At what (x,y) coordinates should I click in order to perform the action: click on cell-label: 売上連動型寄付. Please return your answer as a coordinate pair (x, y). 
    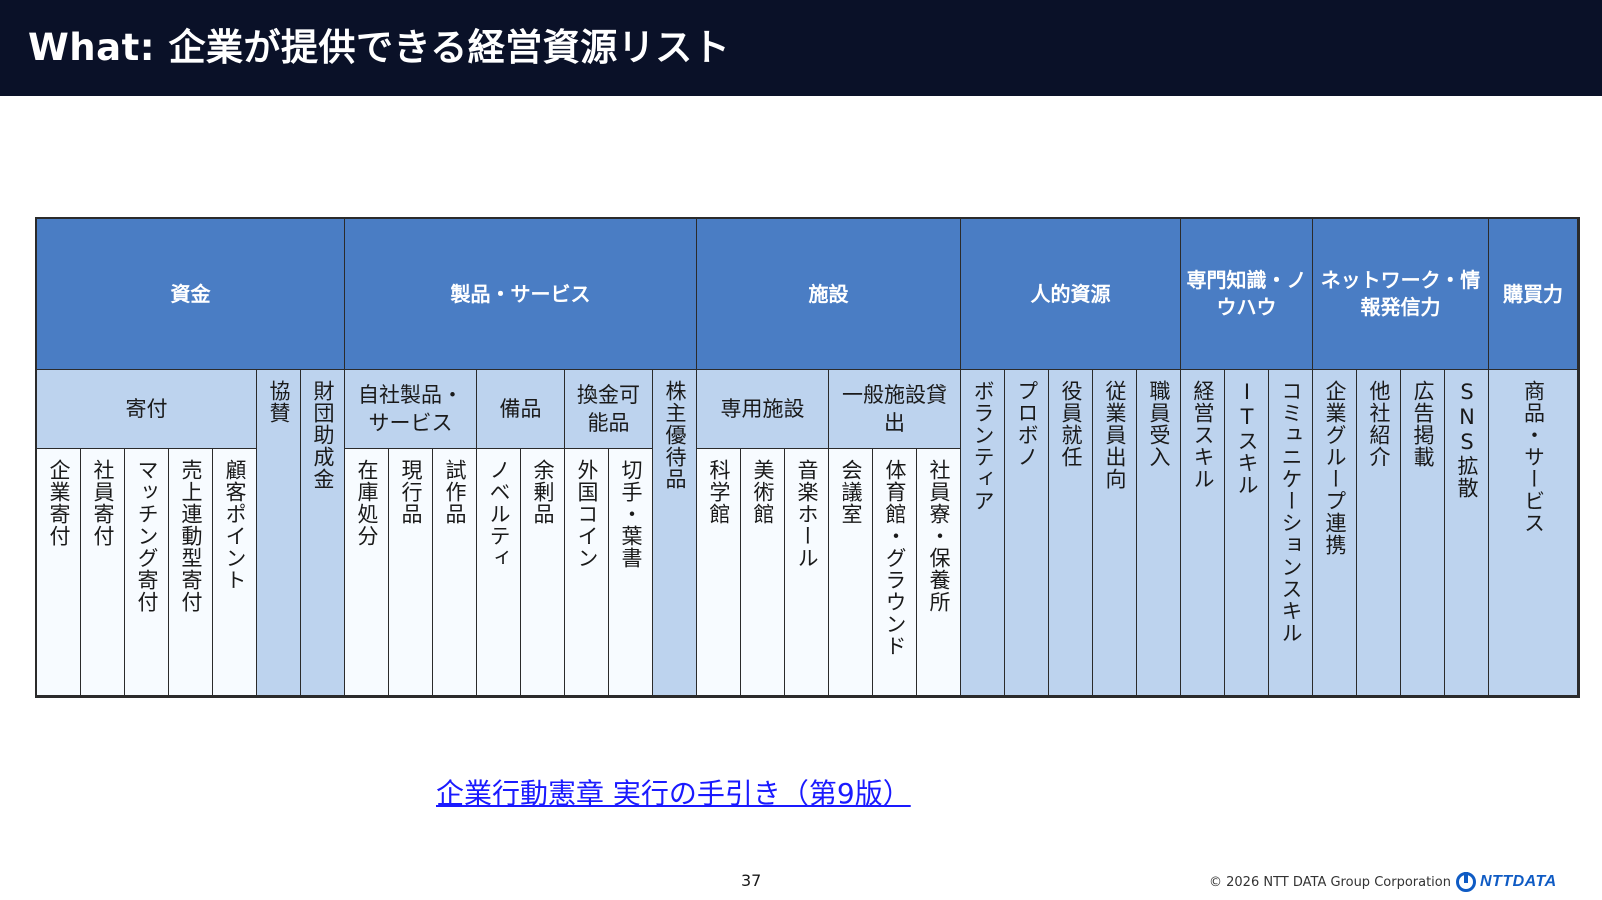
    Looking at the image, I should click on (191, 536).